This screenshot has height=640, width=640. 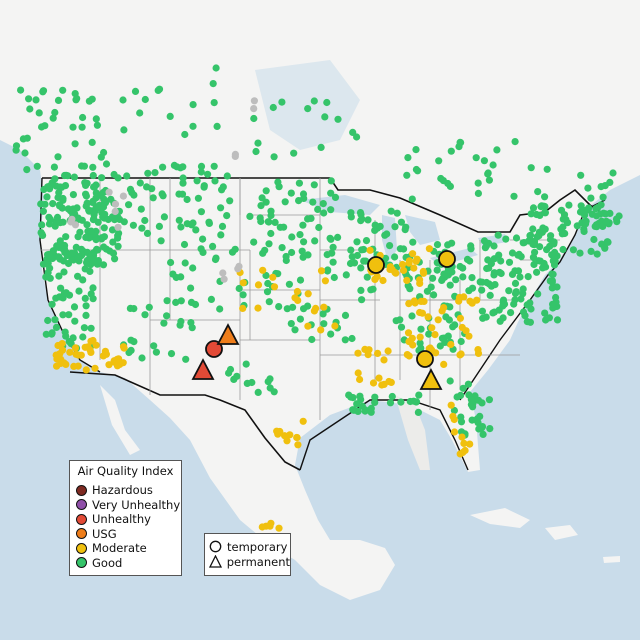 What do you see at coordinates (128, 548) in the screenshot?
I see `aqi-legend-item: Moderate` at bounding box center [128, 548].